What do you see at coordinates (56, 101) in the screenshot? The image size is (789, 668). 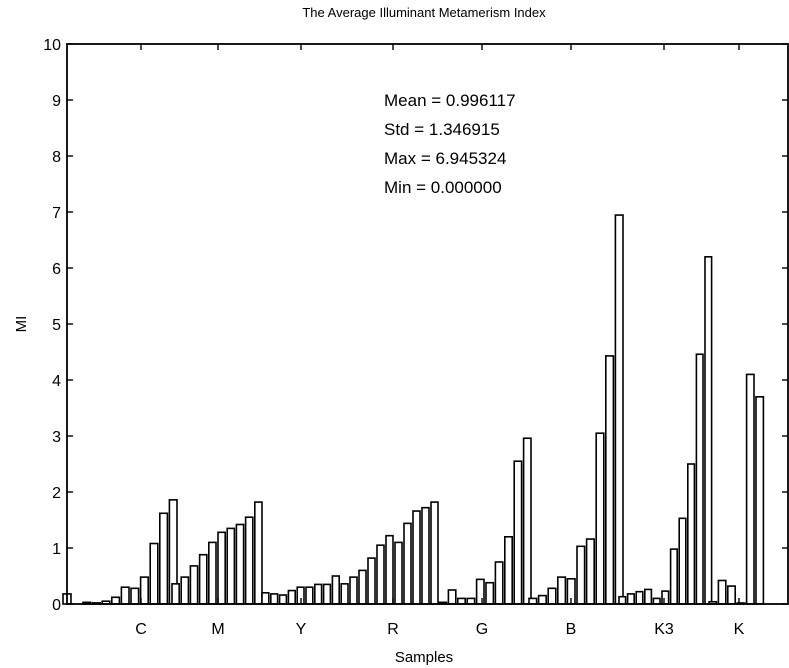 I see `y-tick-label: 9` at bounding box center [56, 101].